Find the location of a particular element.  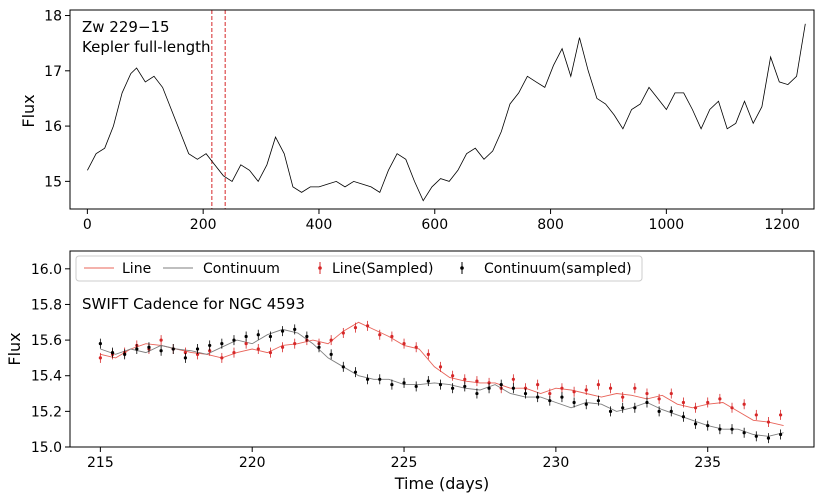

top-y-tick-label-3: 18 is located at coordinates (53, 17).